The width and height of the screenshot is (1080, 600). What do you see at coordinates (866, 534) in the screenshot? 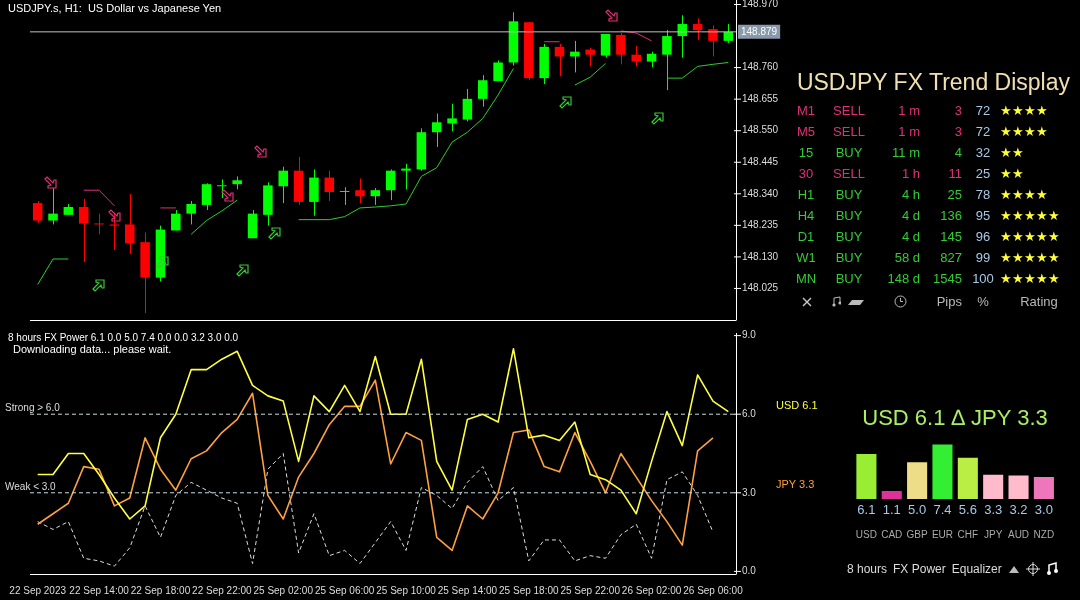
I see `x-tick-label: USD` at bounding box center [866, 534].